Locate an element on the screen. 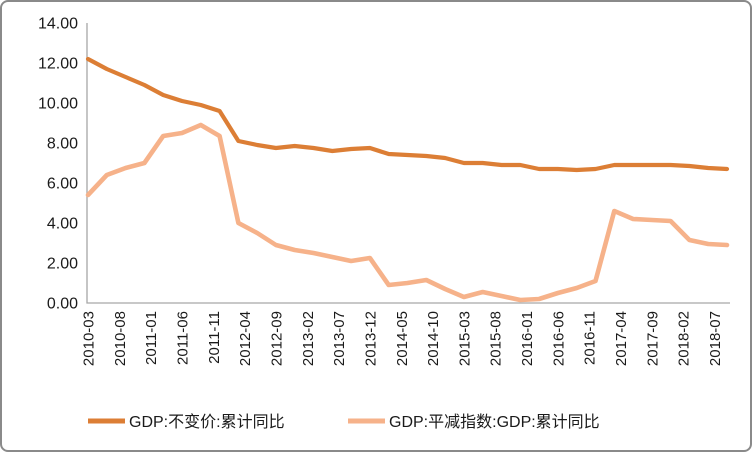  x-axis-tick-label: 2018-02 is located at coordinates (684, 338).